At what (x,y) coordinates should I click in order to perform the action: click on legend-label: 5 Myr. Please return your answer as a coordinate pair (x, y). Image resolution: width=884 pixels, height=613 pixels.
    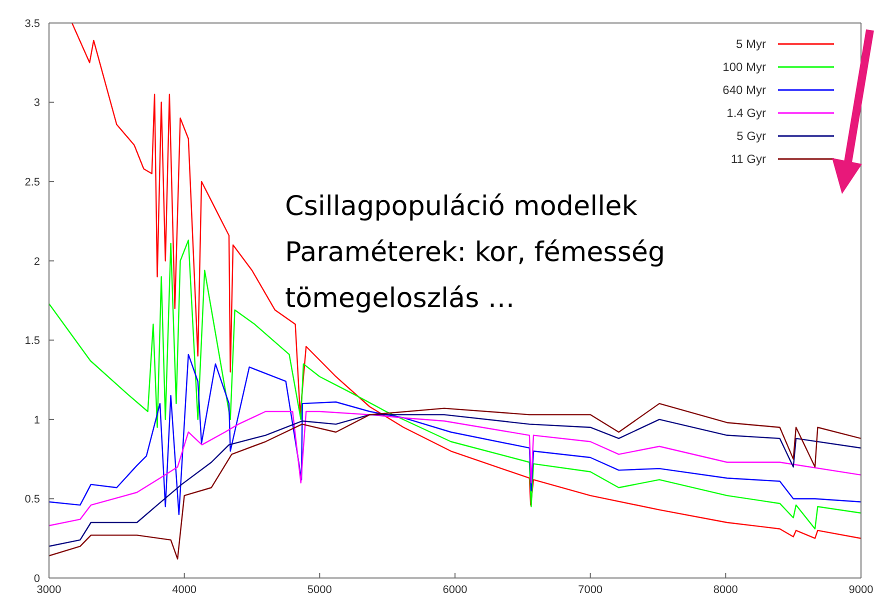
    Looking at the image, I should click on (751, 43).